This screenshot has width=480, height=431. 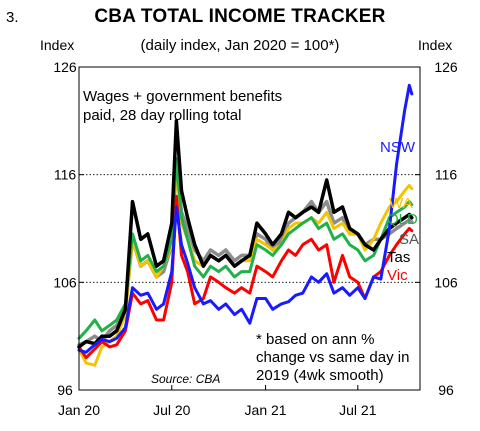 I want to click on annotation-description-line: Wages + government benefits, so click(x=182, y=96).